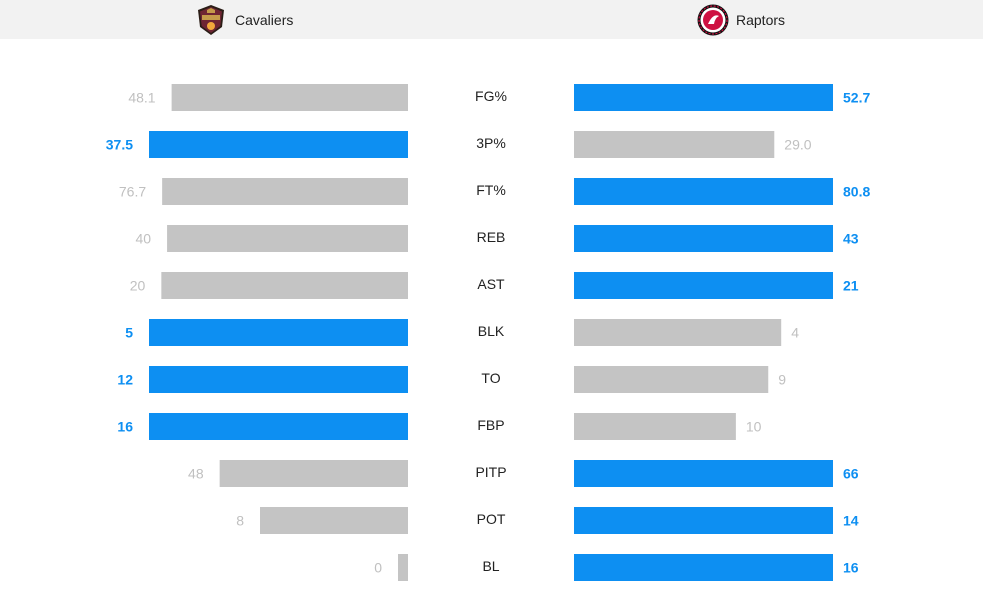 This screenshot has width=983, height=595. What do you see at coordinates (240, 521) in the screenshot?
I see `cavaliers-value-label: 8` at bounding box center [240, 521].